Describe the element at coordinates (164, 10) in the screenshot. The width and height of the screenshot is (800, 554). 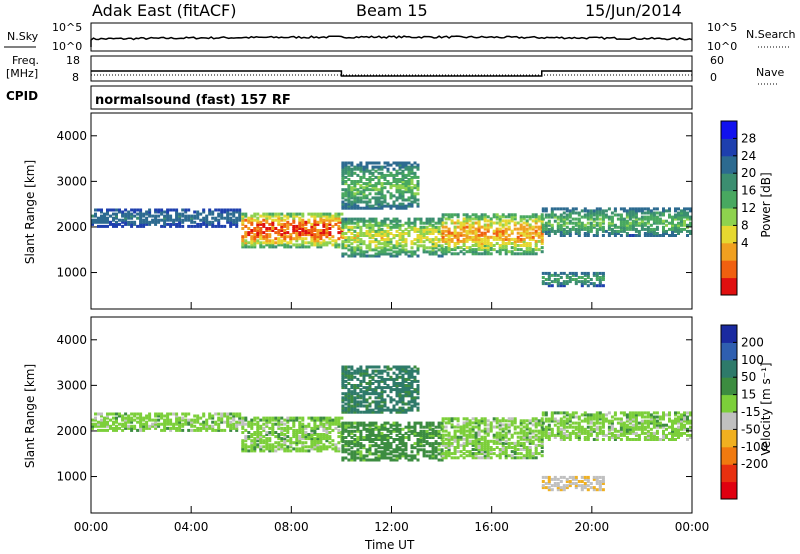
I see `site-title: Adak East (fitACF)` at that location.